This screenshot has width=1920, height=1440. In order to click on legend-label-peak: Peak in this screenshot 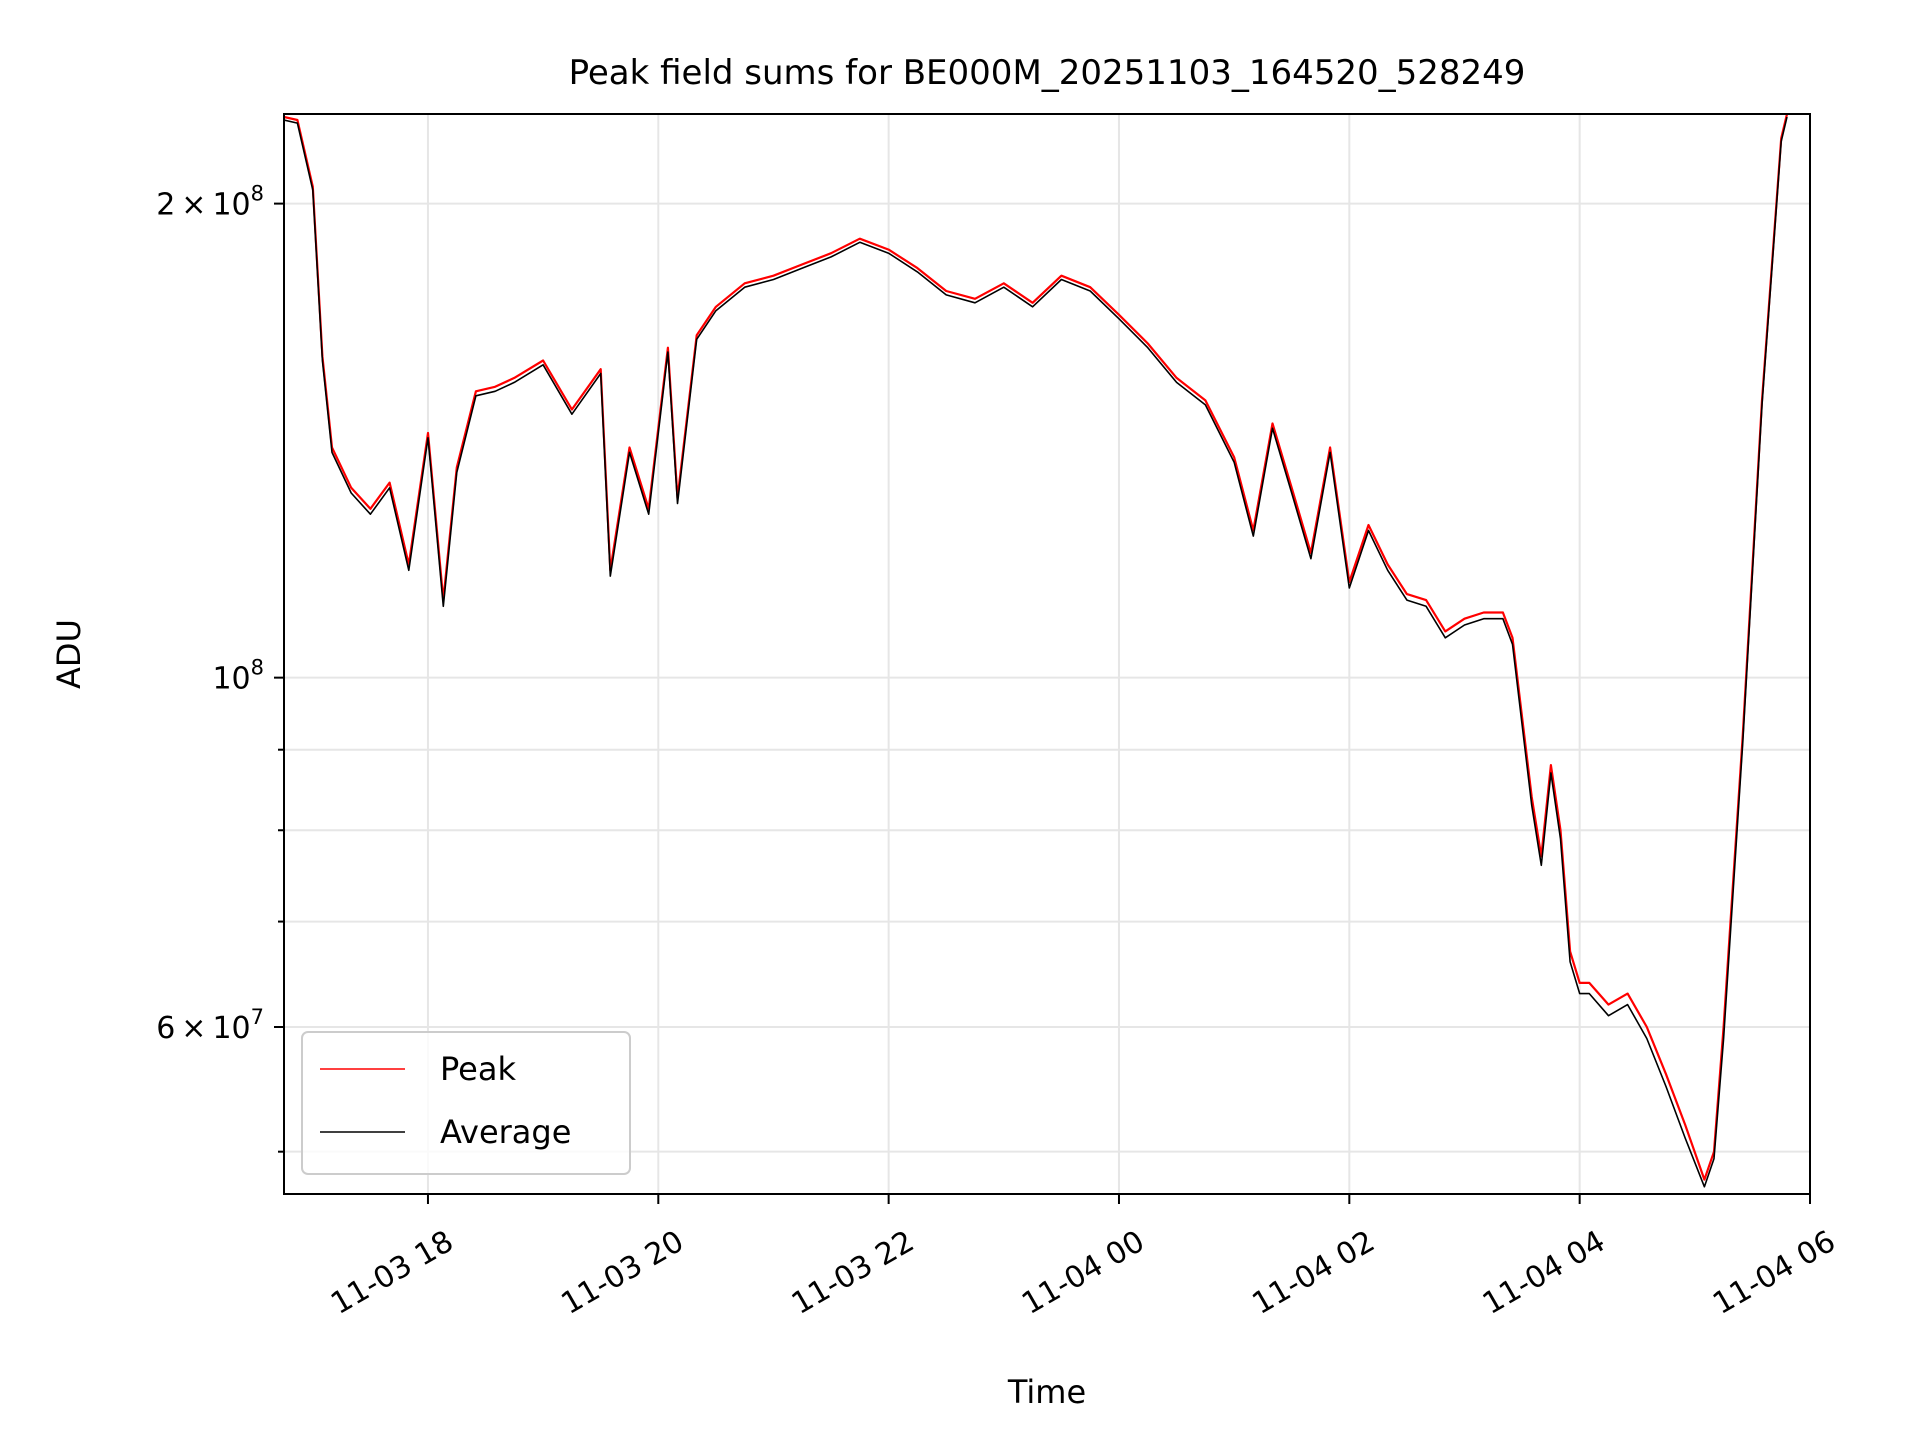, I will do `click(478, 1069)`.